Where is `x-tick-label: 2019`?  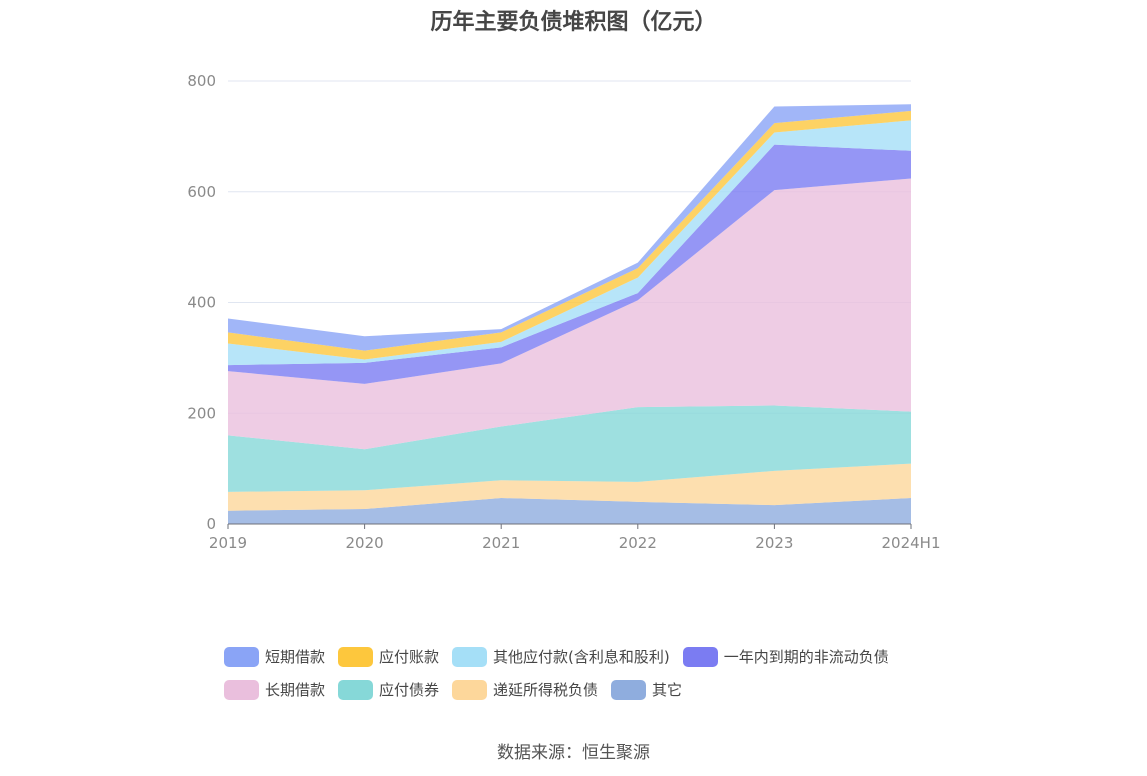 x-tick-label: 2019 is located at coordinates (228, 543).